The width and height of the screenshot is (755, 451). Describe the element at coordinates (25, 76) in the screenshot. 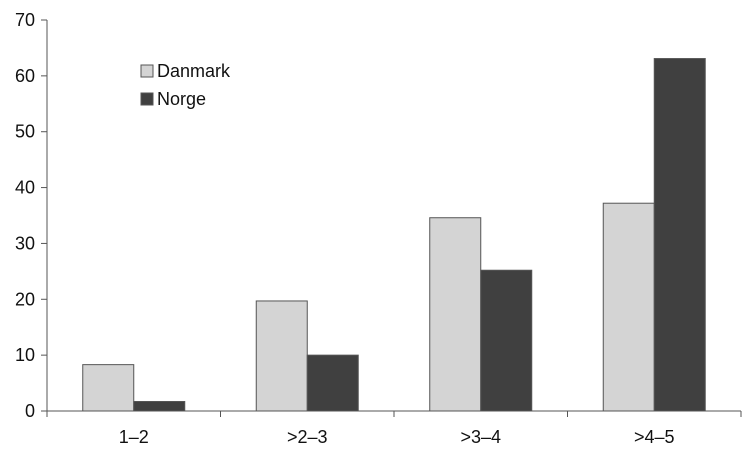

I see `y-tick-label: 60` at that location.